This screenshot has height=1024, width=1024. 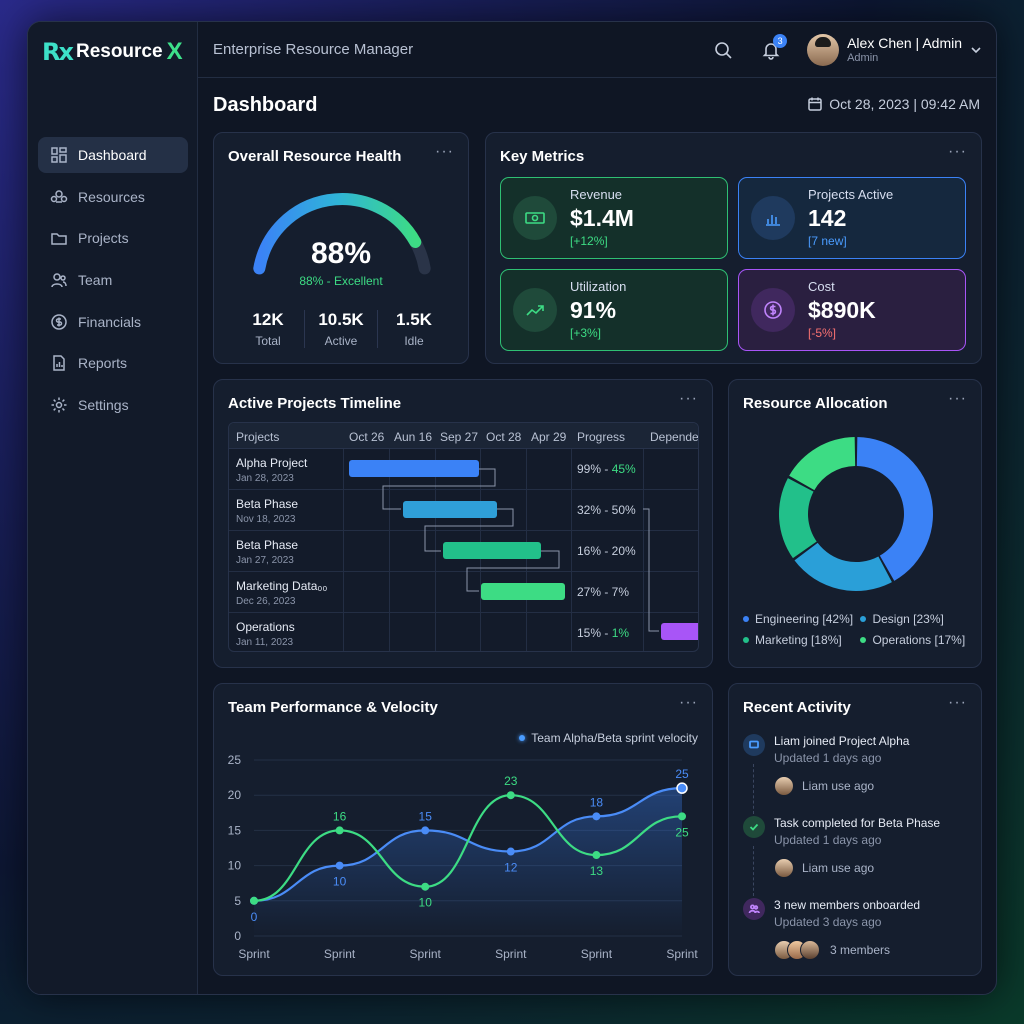 I want to click on timeline-row: Beta Phase Jan 27, 2023 16% - 20%, so click(x=463, y=551).